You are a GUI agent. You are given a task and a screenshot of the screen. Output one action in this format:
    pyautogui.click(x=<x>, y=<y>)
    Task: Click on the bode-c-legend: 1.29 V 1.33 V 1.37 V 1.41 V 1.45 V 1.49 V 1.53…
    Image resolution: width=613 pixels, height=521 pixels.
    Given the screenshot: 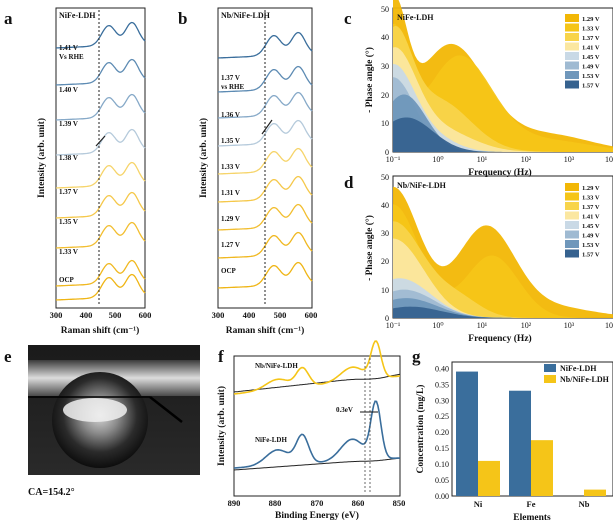 What is the action you would take?
    pyautogui.click(x=582, y=52)
    